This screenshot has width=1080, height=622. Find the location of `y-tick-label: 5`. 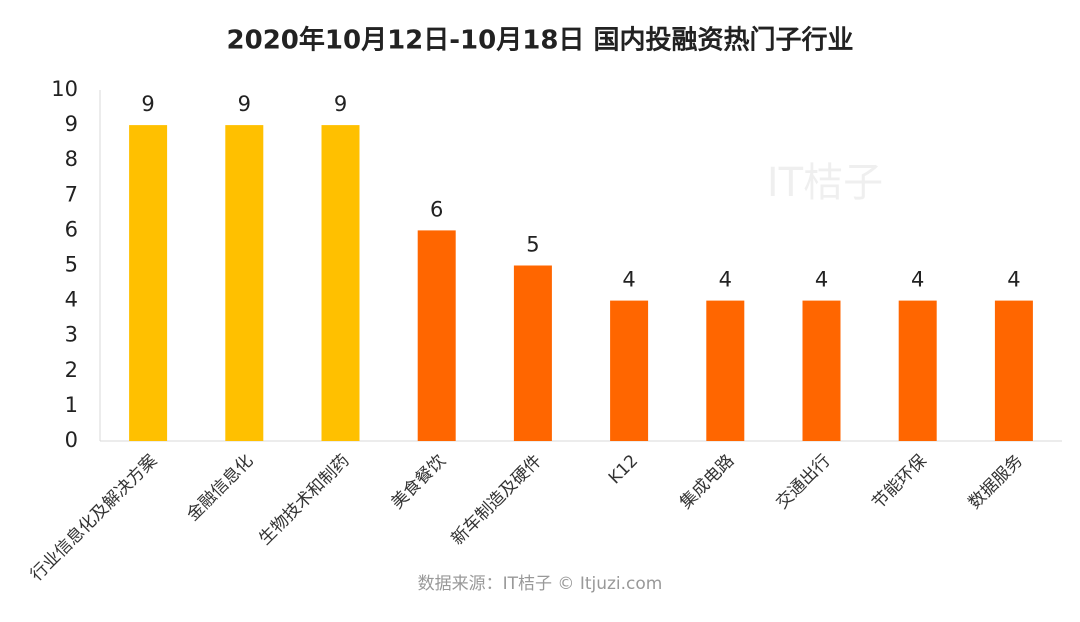

y-tick-label: 5 is located at coordinates (71, 265).